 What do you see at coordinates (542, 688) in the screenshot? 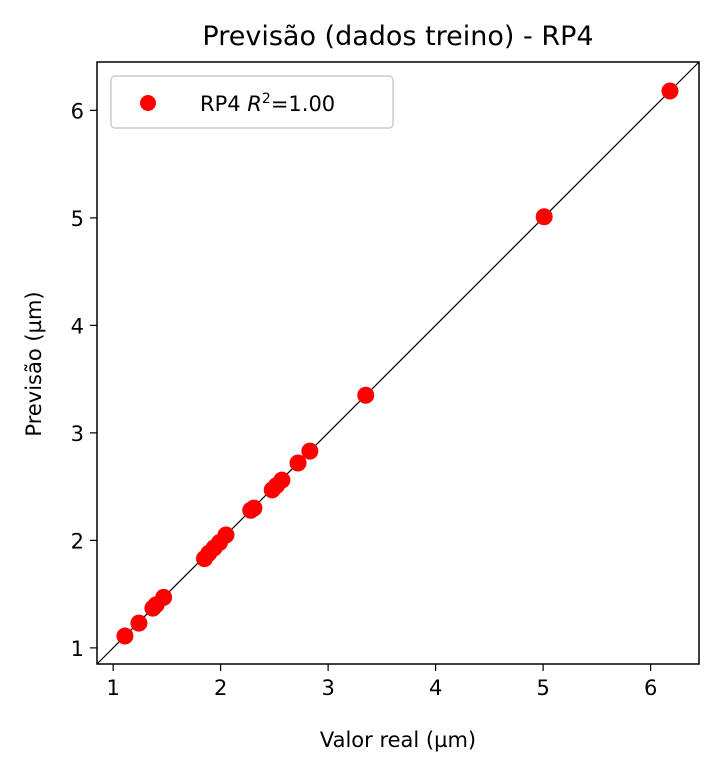
I see `x-tick-label: 5` at bounding box center [542, 688].